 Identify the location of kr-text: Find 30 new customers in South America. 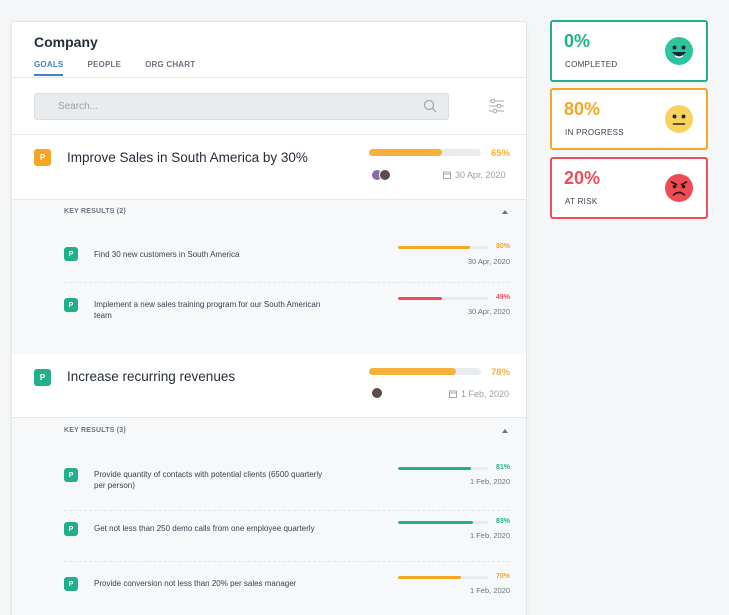
(167, 254).